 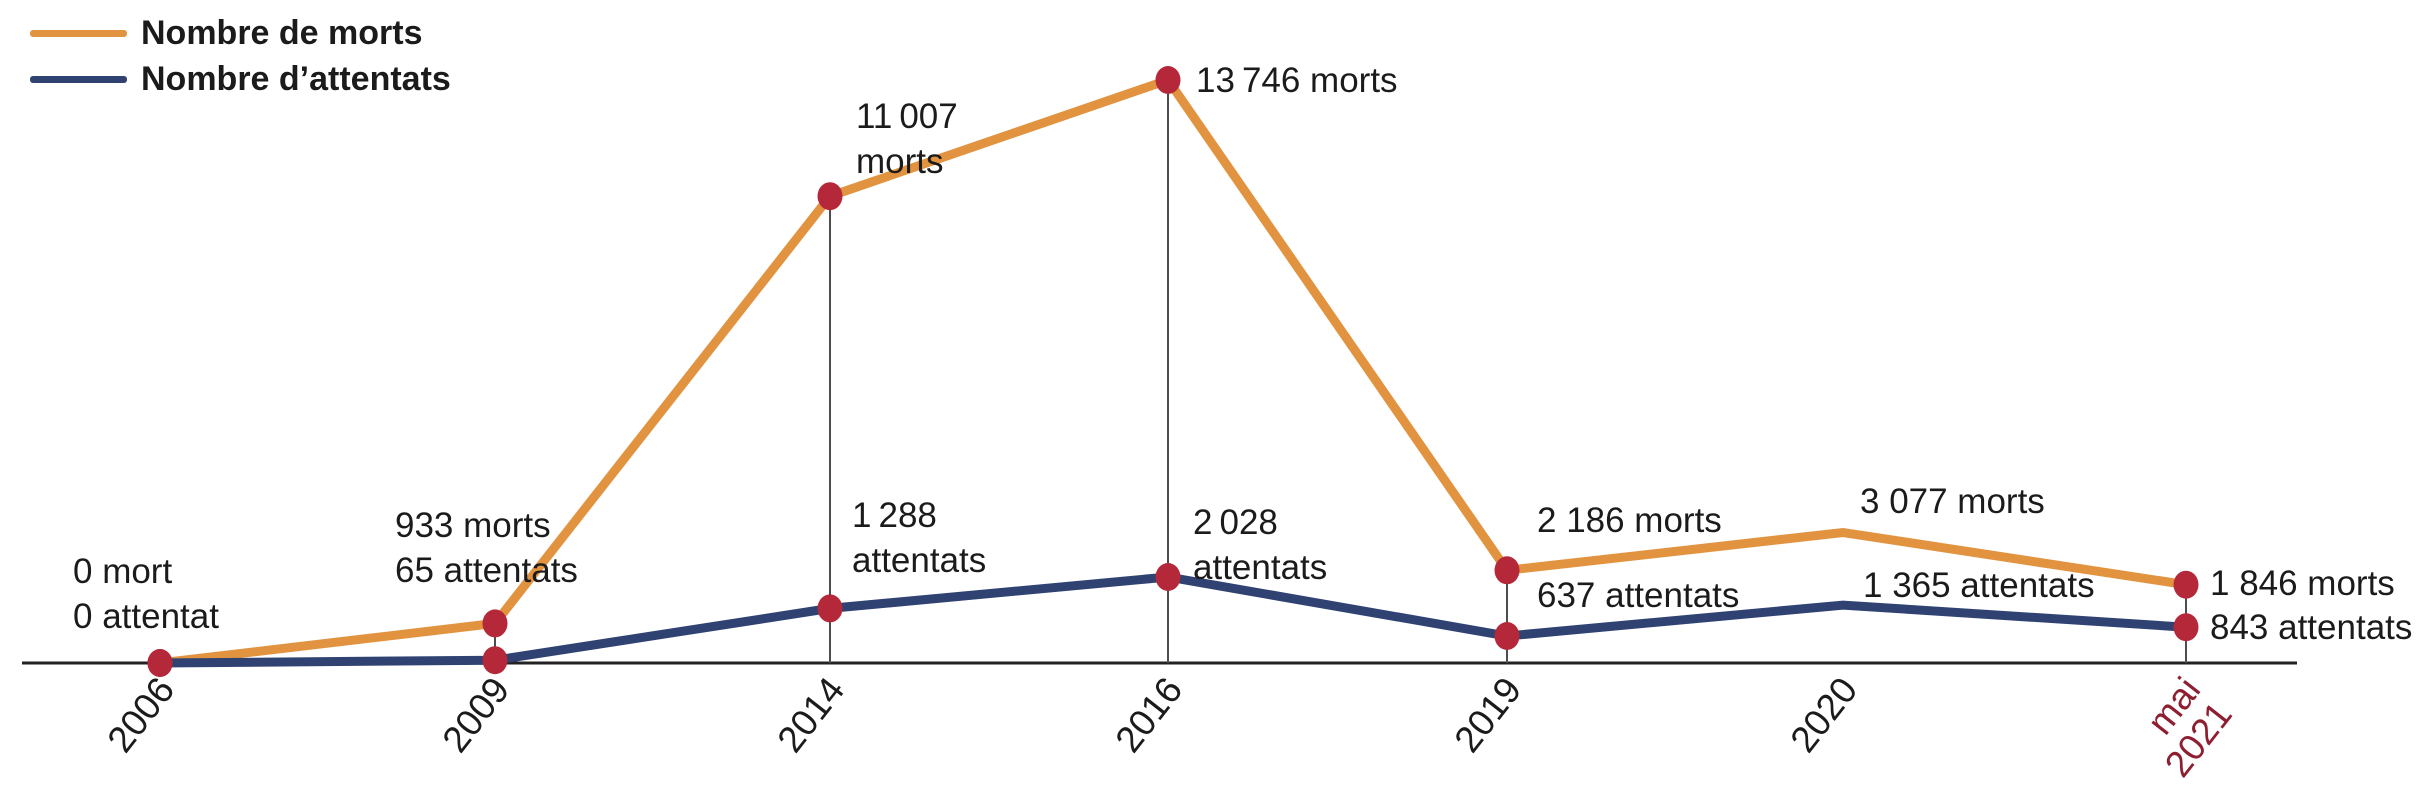 What do you see at coordinates (2186, 627) in the screenshot?
I see `data-point-marker-attentats-mai 2021` at bounding box center [2186, 627].